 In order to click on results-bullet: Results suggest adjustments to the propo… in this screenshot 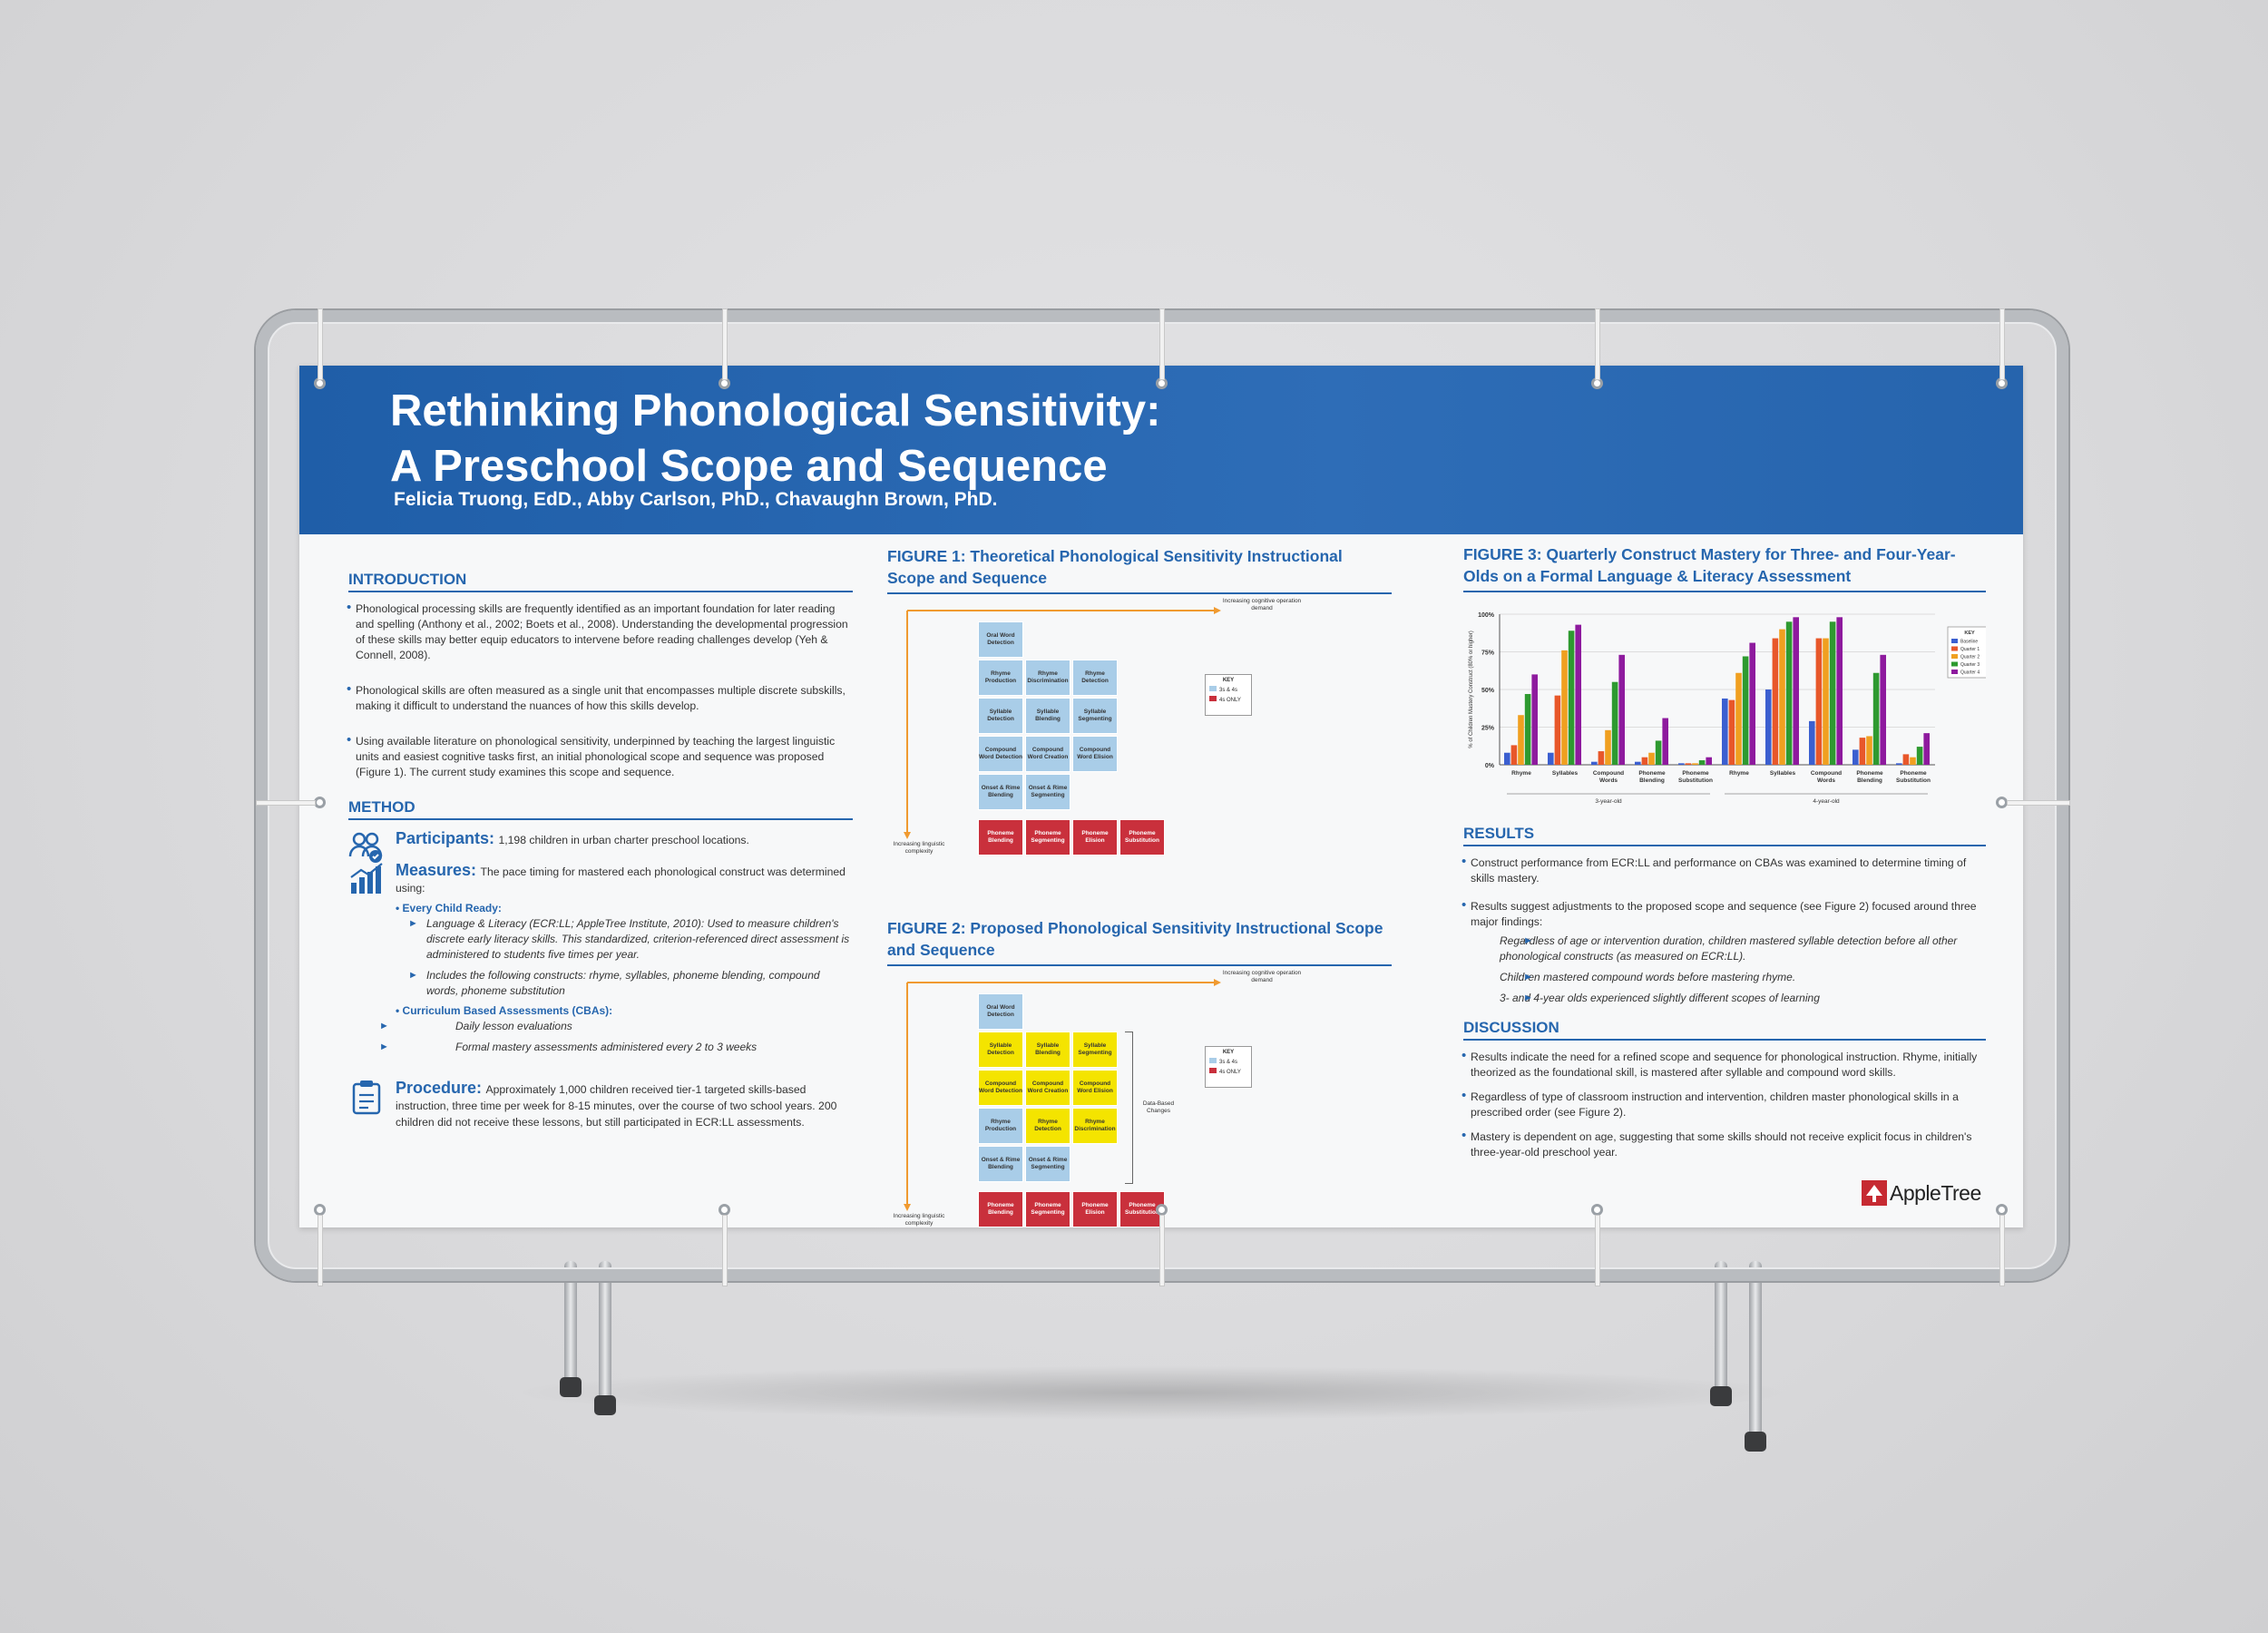, I will do `click(1724, 913)`.